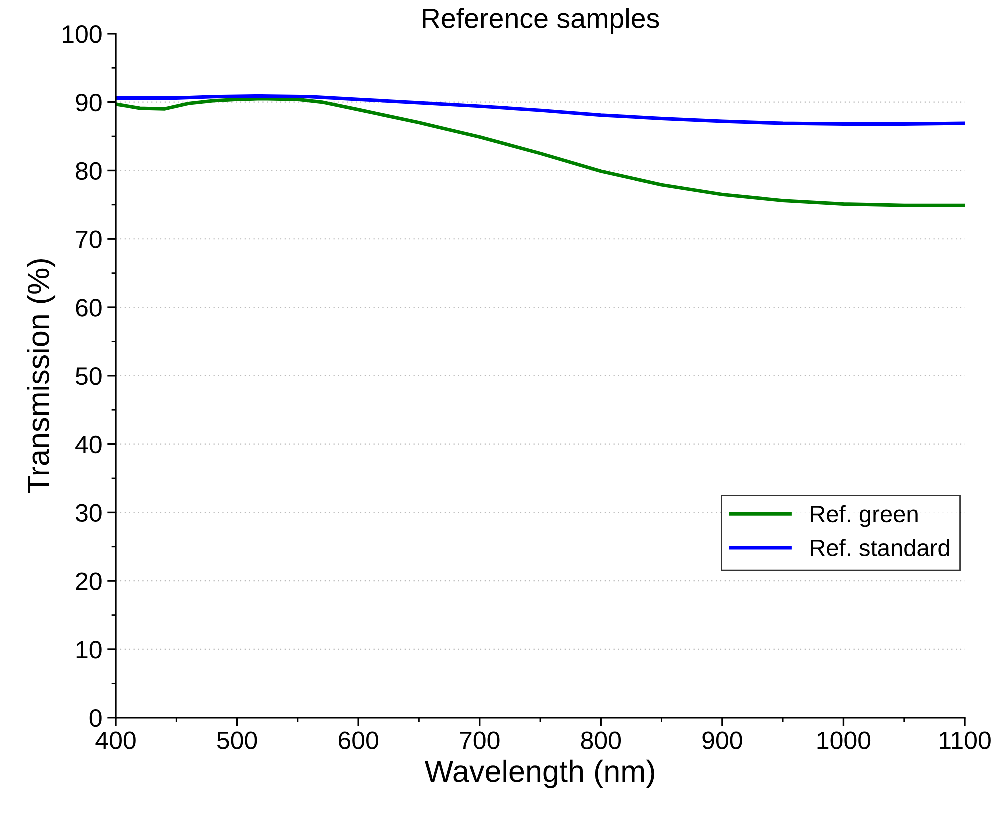 The width and height of the screenshot is (1000, 828). I want to click on x-tick-label: 1100, so click(965, 741).